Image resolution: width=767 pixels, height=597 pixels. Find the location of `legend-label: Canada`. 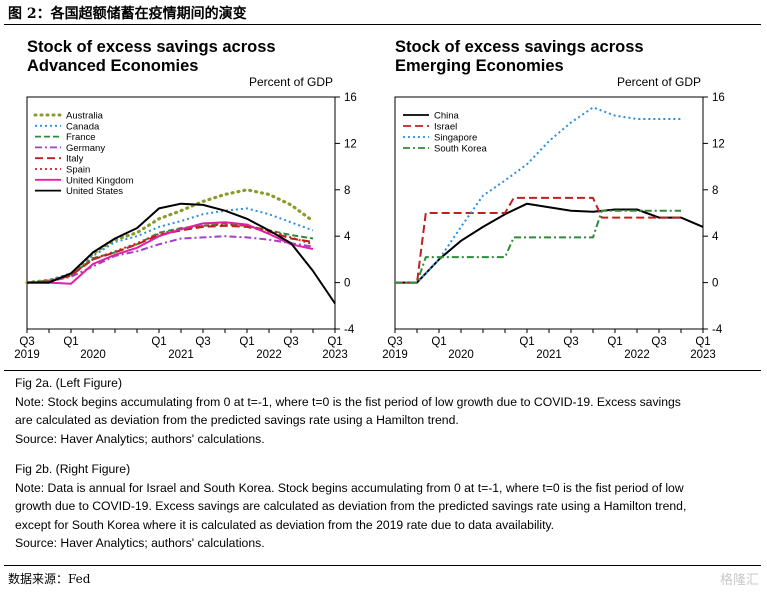

legend-label: Canada is located at coordinates (83, 126).